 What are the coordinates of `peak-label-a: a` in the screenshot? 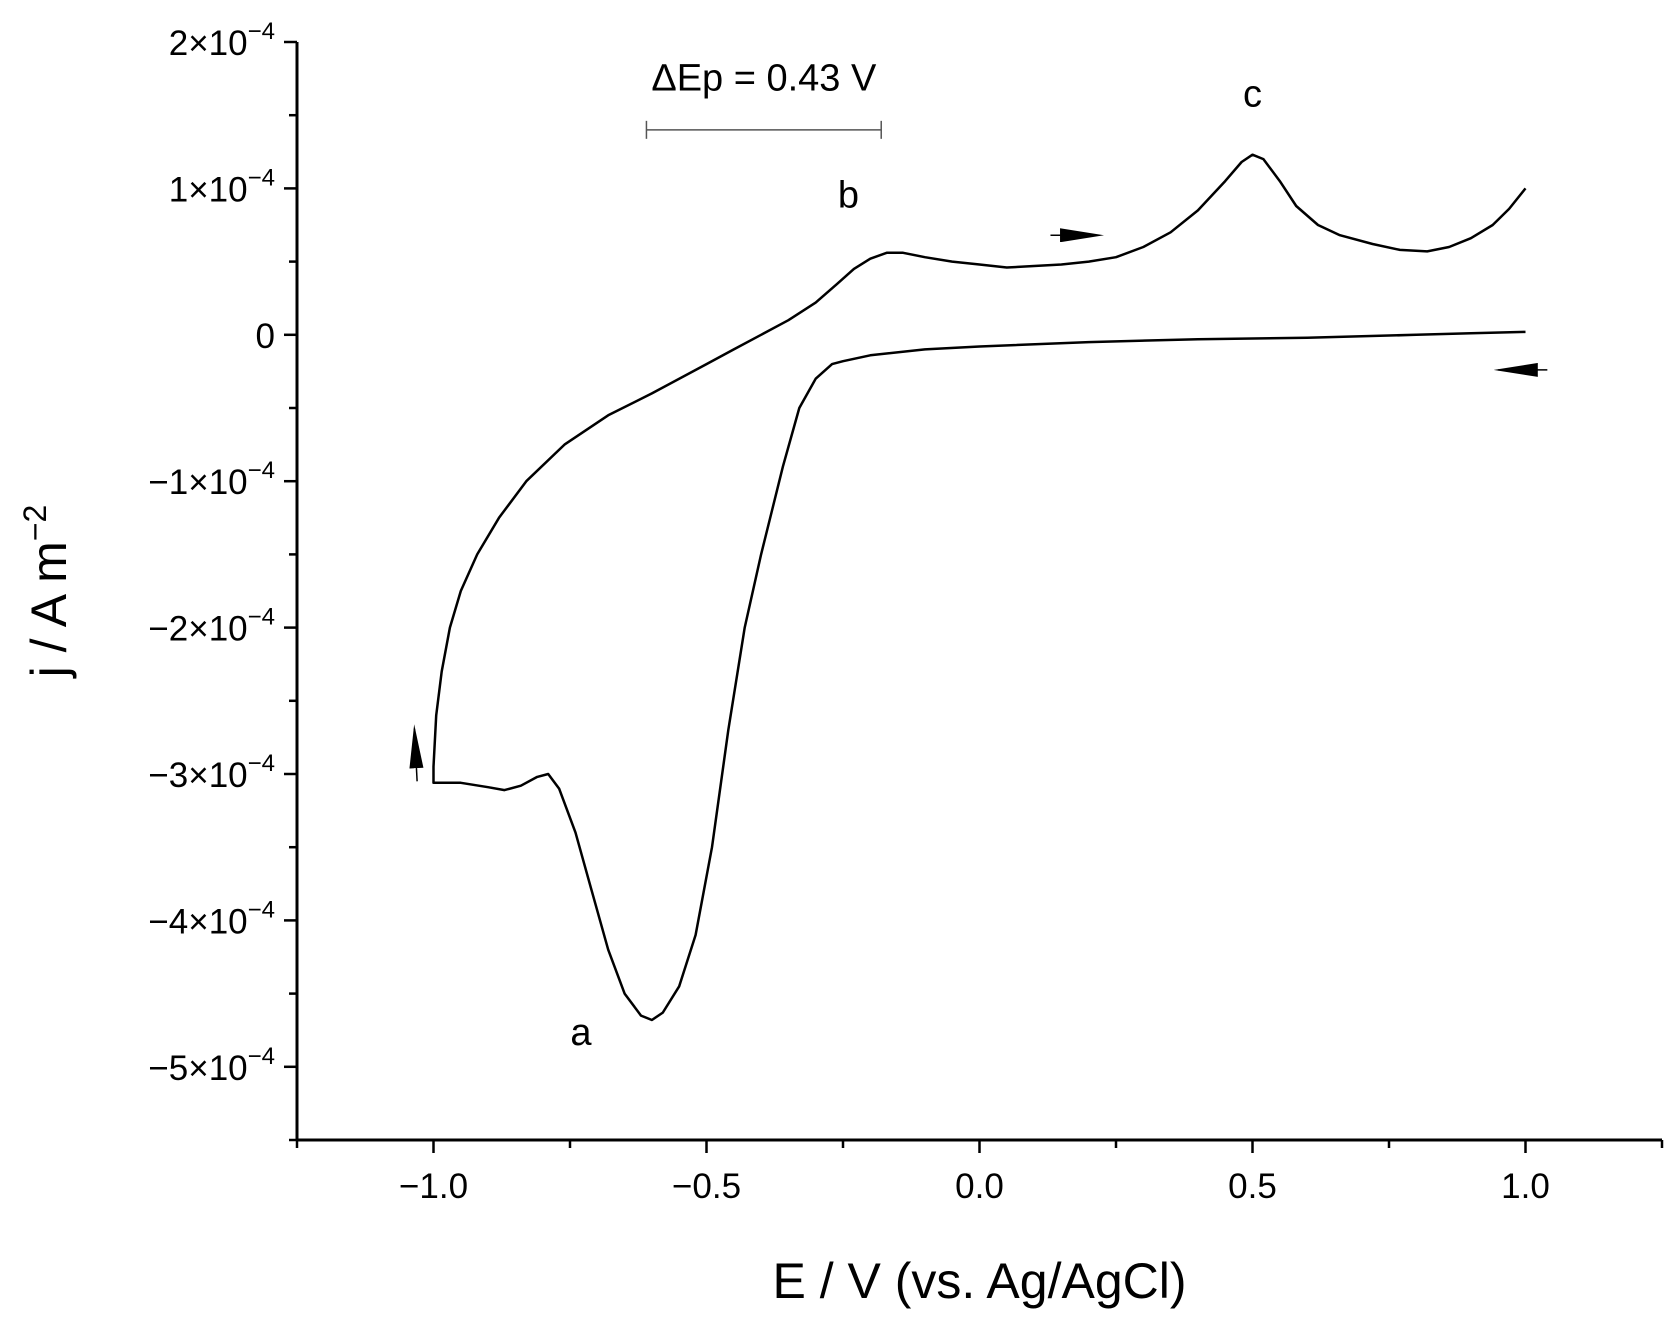 It's located at (581, 1033).